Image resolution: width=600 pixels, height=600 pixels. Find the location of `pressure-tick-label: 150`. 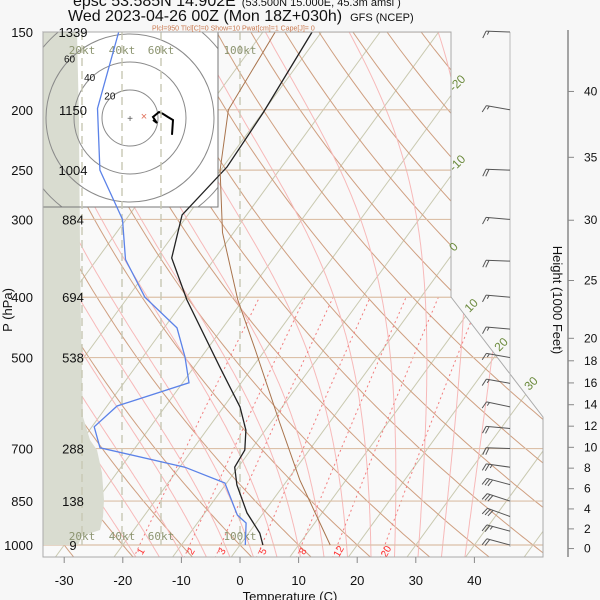

pressure-tick-label: 150 is located at coordinates (22, 32).